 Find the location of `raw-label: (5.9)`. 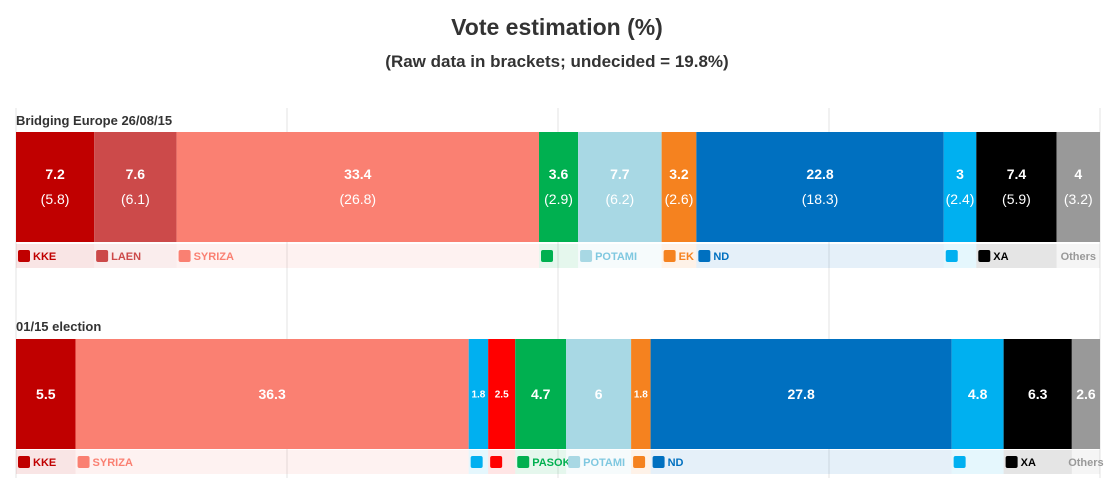

raw-label: (5.9) is located at coordinates (1016, 199).